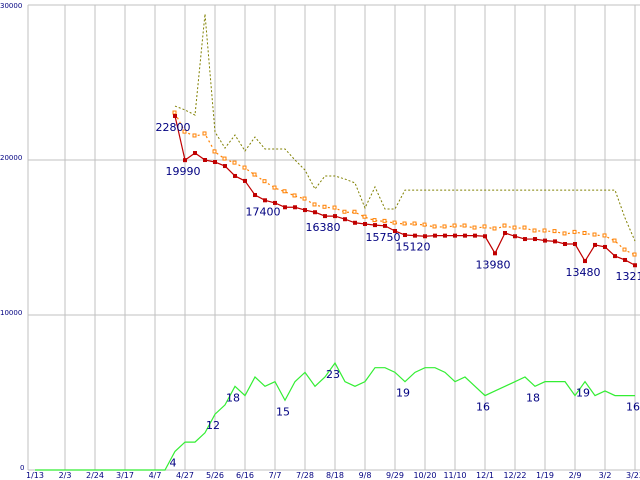 The image size is (640, 480). Describe the element at coordinates (633, 475) in the screenshot. I see `x-tick-label: 3/23` at that location.